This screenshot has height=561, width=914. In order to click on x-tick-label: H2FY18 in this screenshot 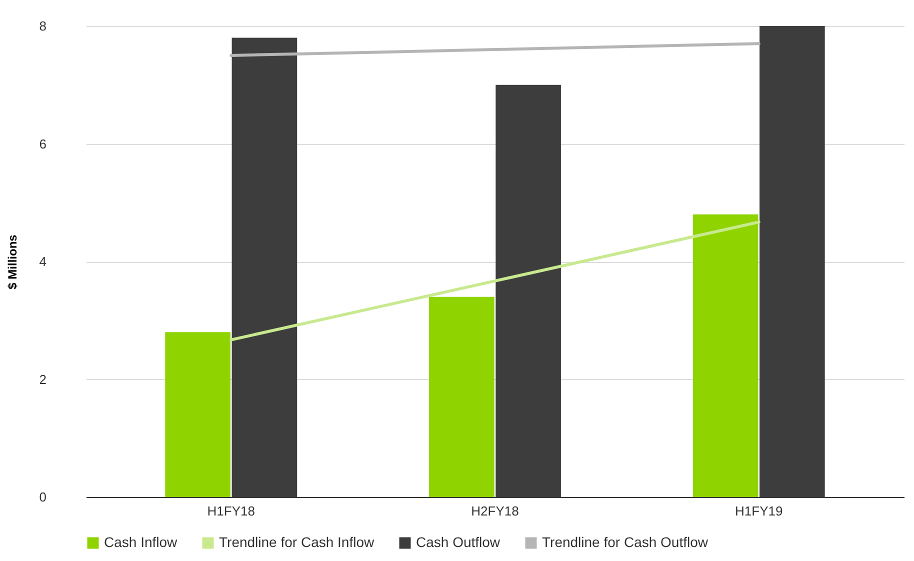, I will do `click(495, 511)`.